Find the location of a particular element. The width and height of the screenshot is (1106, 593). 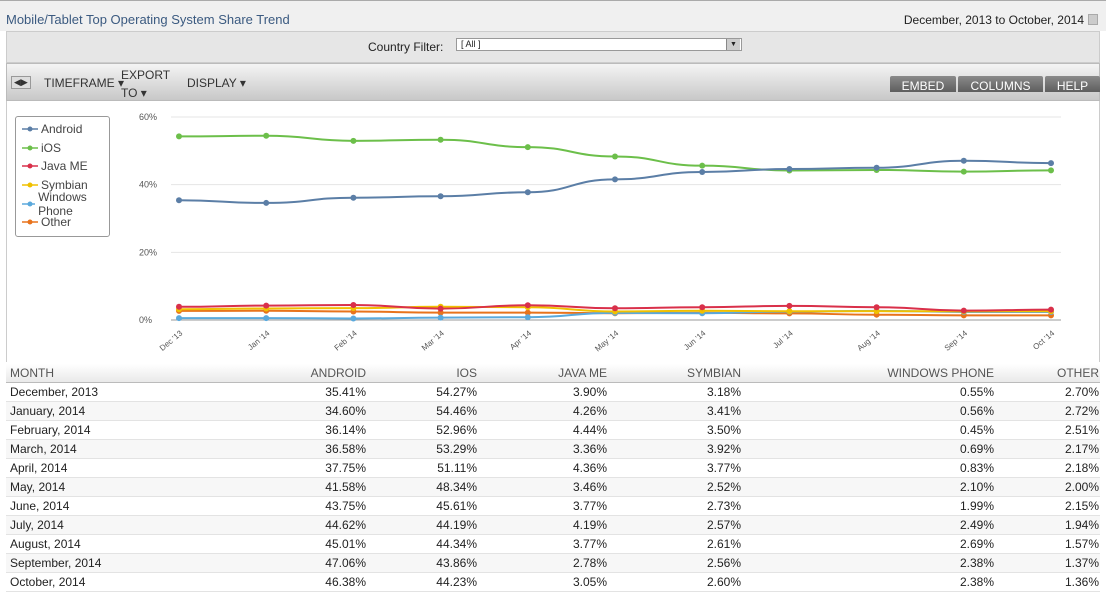

column-header: WINDOWS PHONE is located at coordinates (868, 373).